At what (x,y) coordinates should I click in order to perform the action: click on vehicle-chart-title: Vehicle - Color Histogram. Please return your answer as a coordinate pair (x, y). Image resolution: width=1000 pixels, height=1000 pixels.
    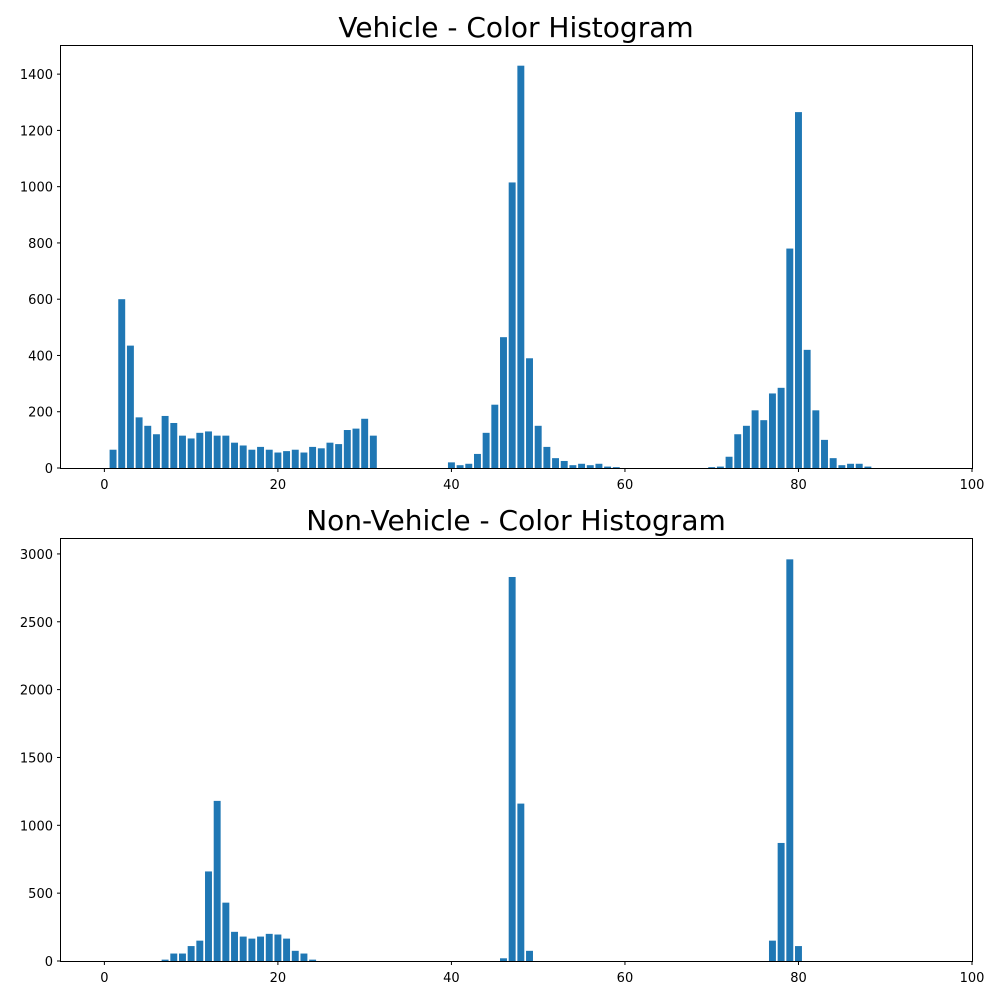
    Looking at the image, I should click on (515, 27).